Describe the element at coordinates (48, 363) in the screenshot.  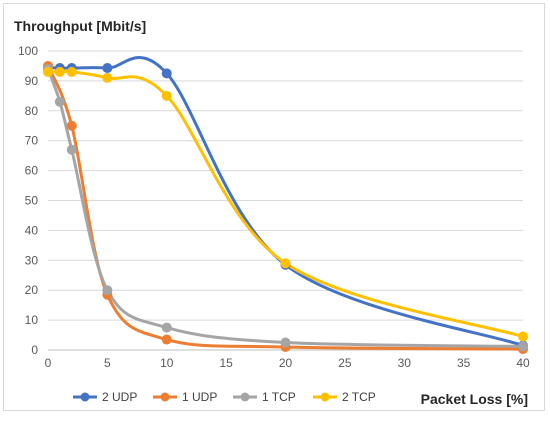
I see `x-tick-label: 0` at that location.